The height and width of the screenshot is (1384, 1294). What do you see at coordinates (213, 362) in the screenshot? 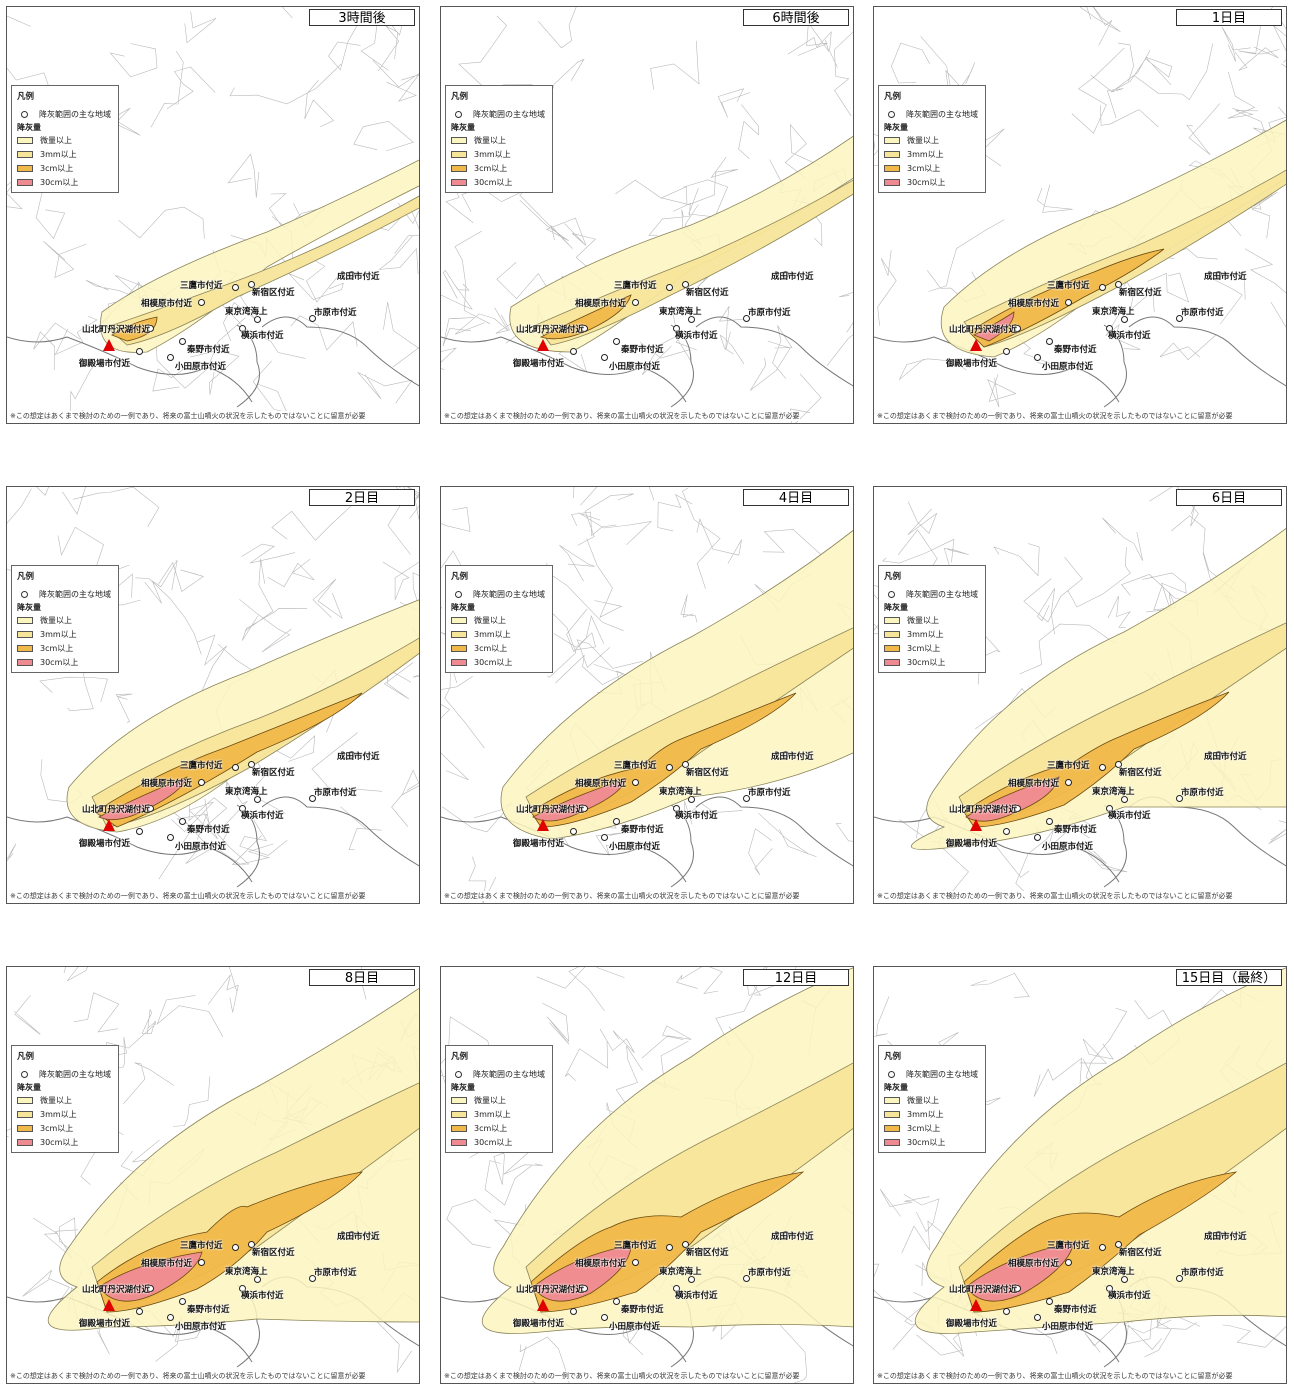
I see `coastline` at bounding box center [213, 362].